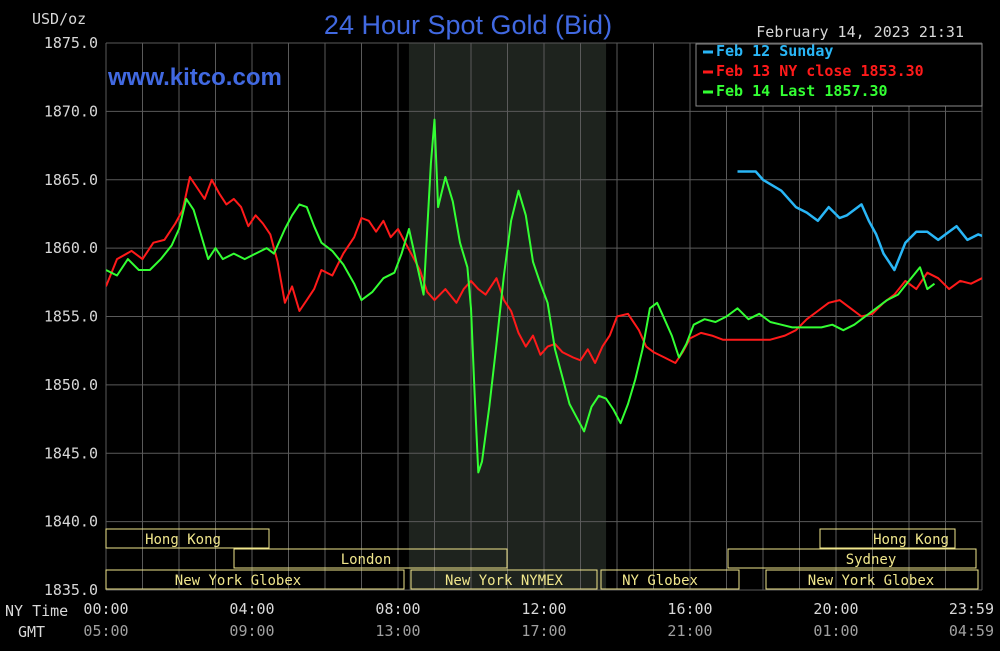 Image resolution: width=1000 pixels, height=651 pixels. Describe the element at coordinates (774, 51) in the screenshot. I see `legend-label-1: Feb 12 Sunday` at that location.